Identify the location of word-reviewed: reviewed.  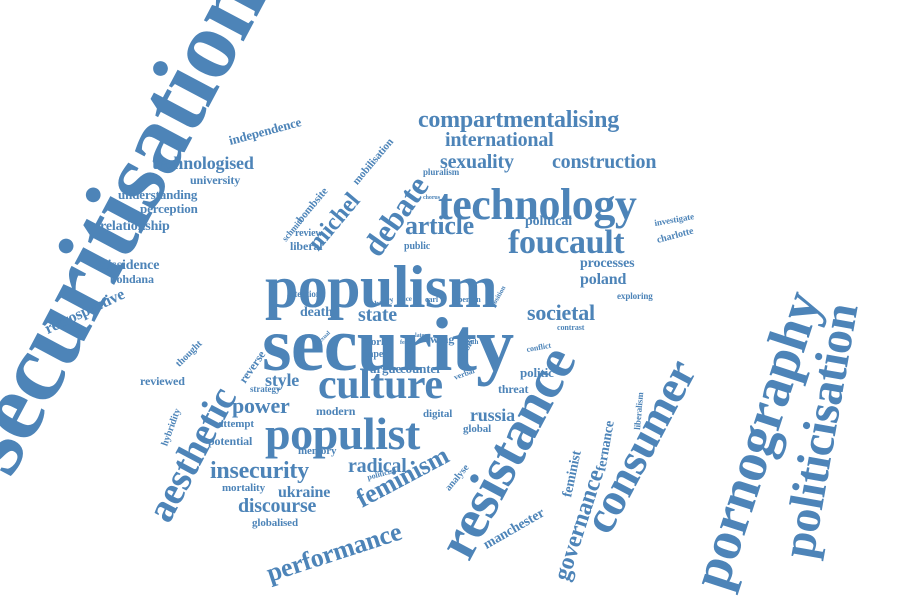
(162, 381).